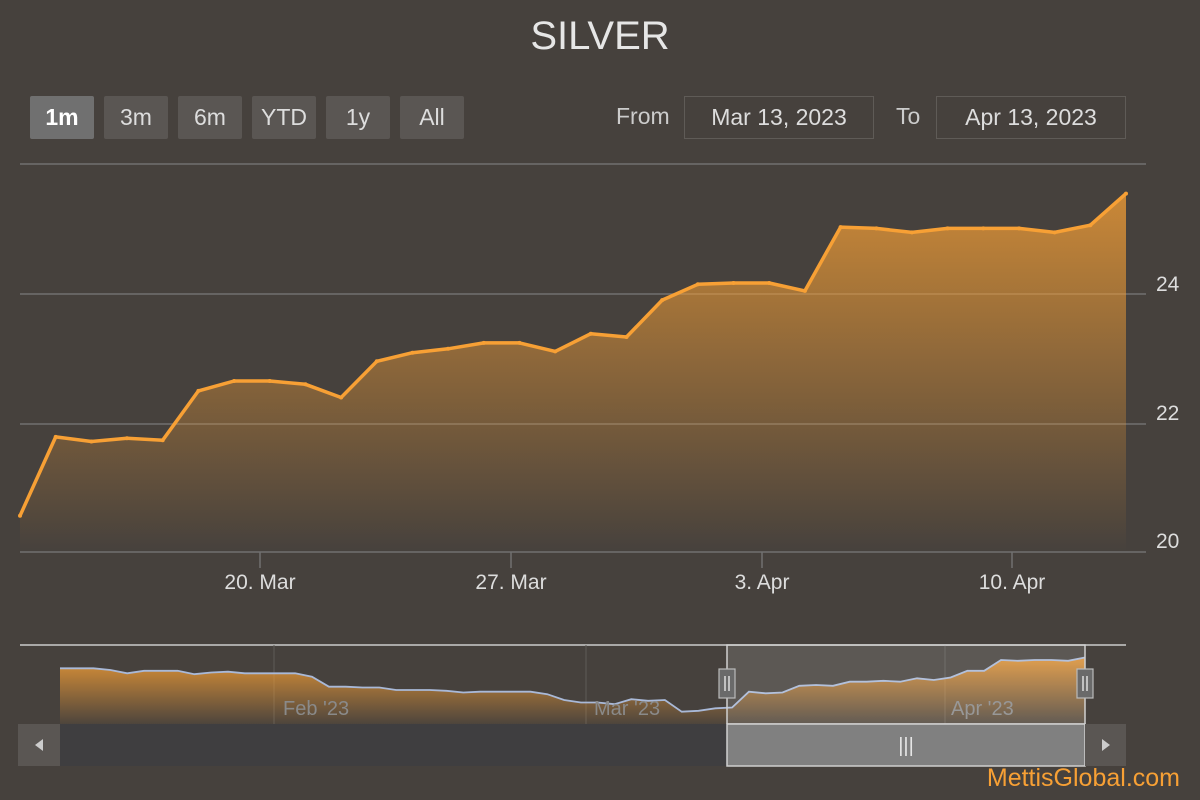  Describe the element at coordinates (259, 582) in the screenshot. I see `x-tick-label: 20. Mar` at that location.